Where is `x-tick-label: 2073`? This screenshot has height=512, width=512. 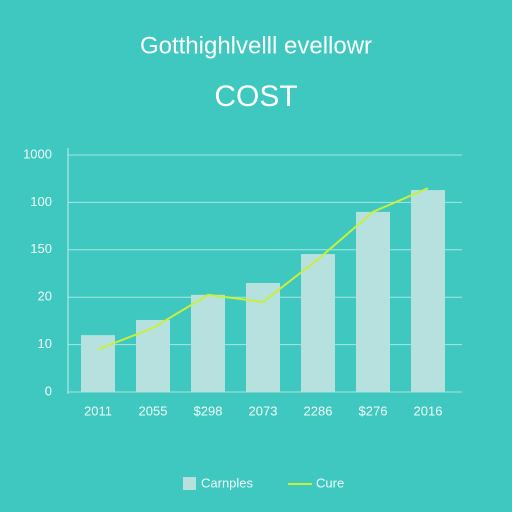 x-tick-label: 2073 is located at coordinates (263, 410).